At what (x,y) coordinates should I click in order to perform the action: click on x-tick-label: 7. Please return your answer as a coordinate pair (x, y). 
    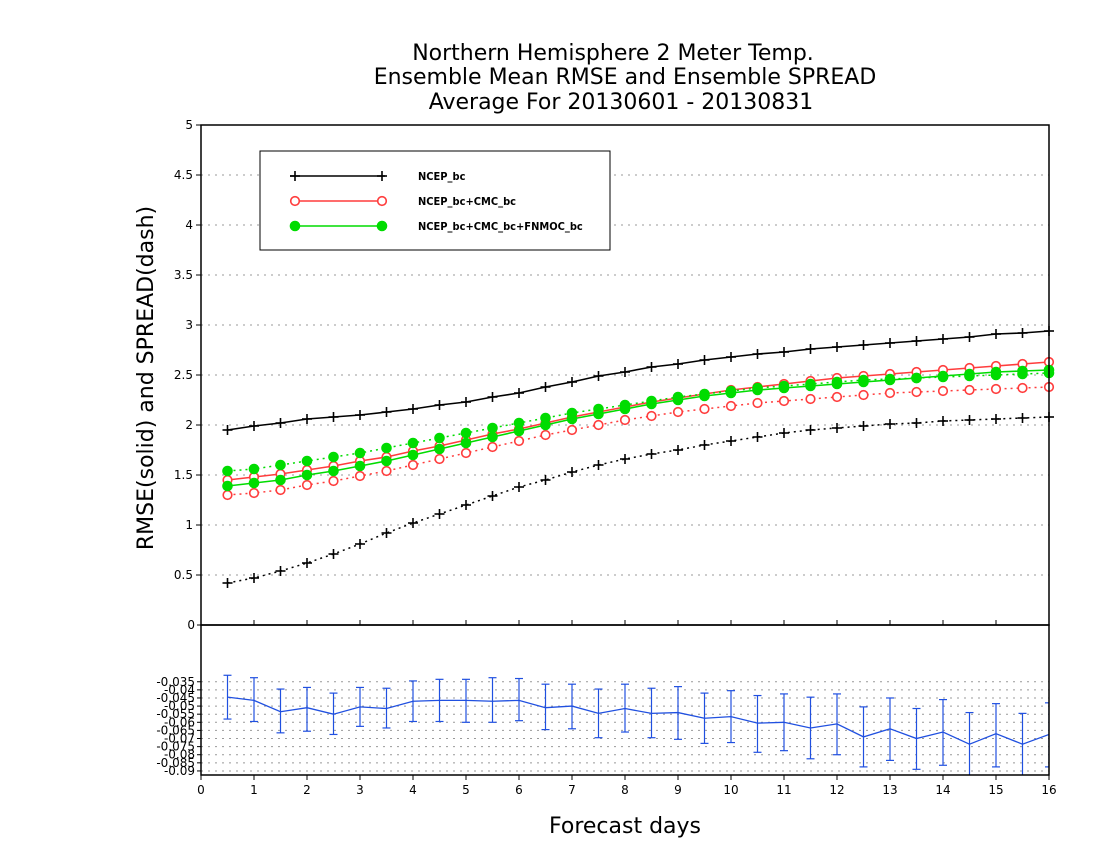
    Looking at the image, I should click on (572, 790).